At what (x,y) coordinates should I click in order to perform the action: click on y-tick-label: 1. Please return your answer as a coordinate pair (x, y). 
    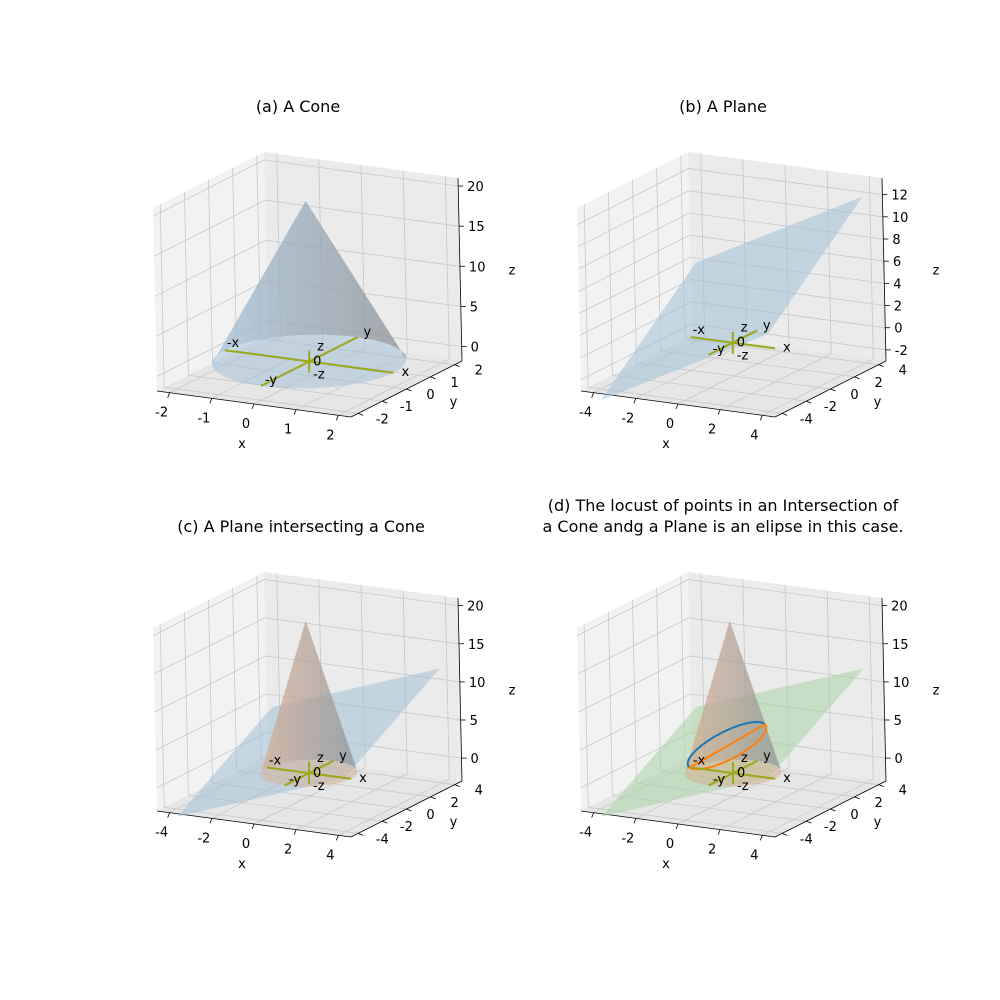
    Looking at the image, I should click on (454, 383).